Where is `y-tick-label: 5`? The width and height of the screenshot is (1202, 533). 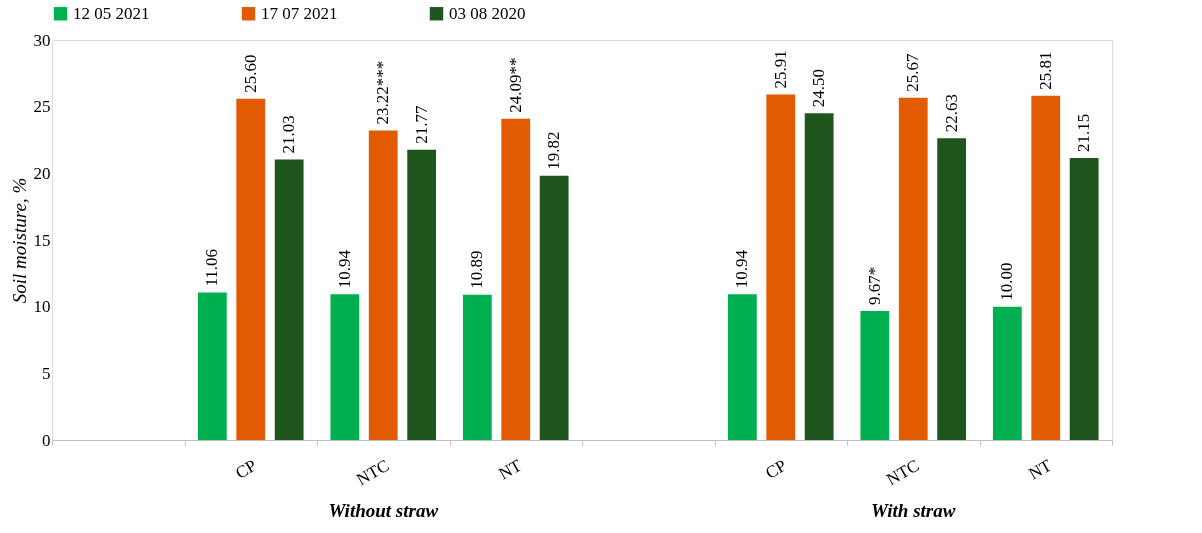 y-tick-label: 5 is located at coordinates (46, 373).